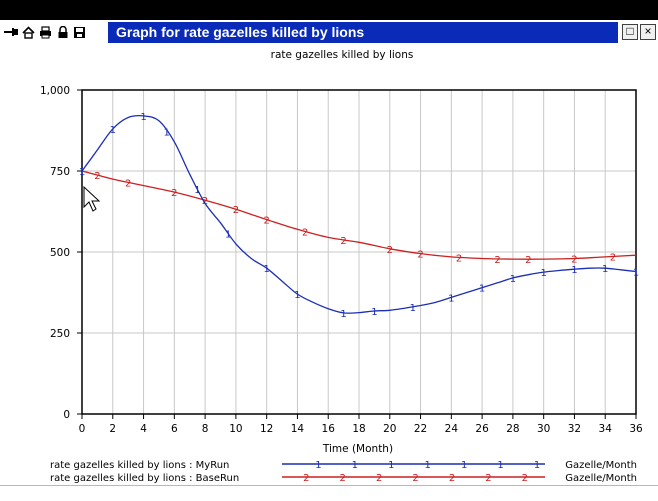  I want to click on y-tick-label: 250, so click(60, 334).